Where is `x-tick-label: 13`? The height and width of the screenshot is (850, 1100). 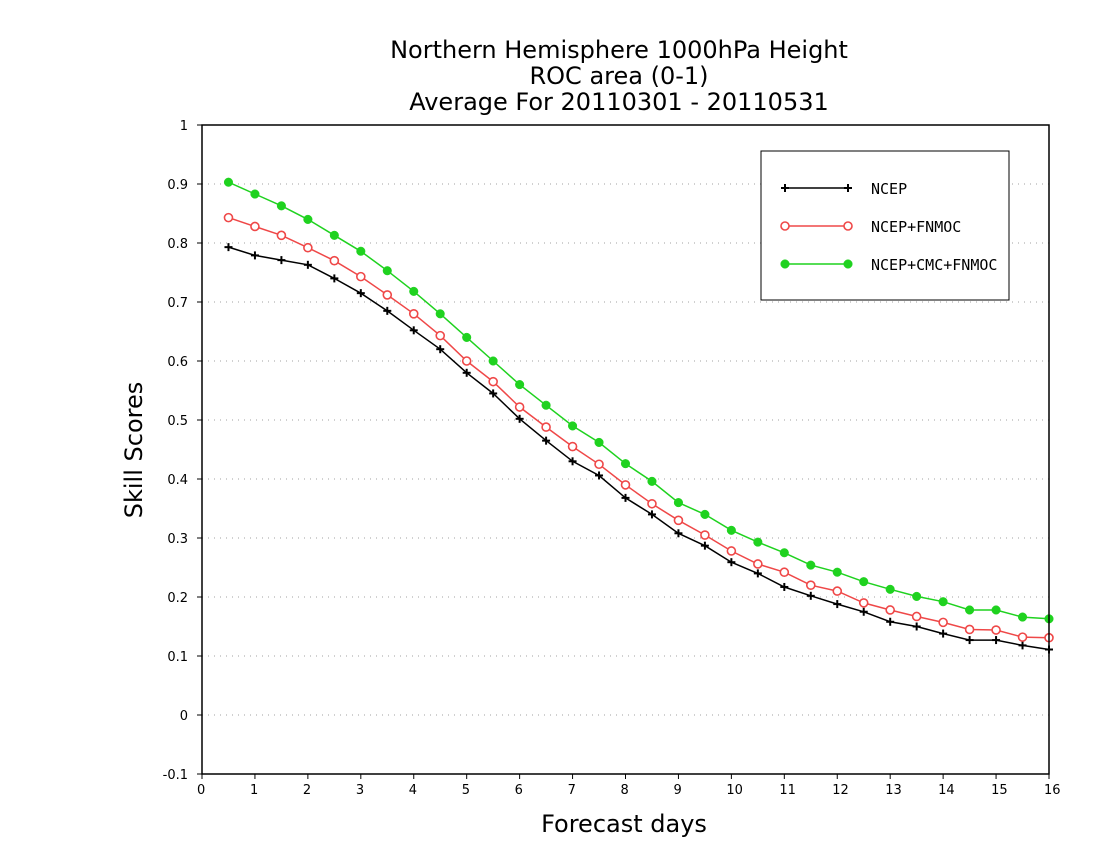 x-tick-label: 13 is located at coordinates (893, 790).